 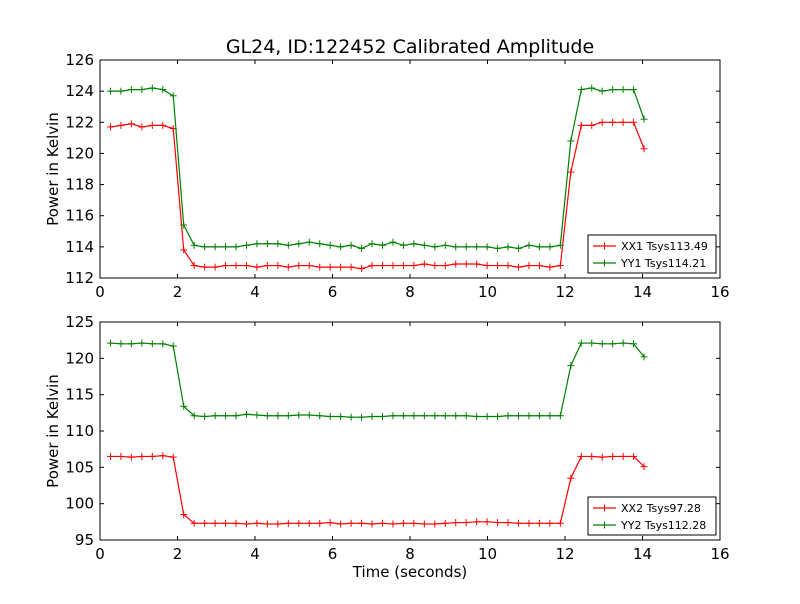 What do you see at coordinates (79, 358) in the screenshot?
I see `y-tick-label: 120` at bounding box center [79, 358].